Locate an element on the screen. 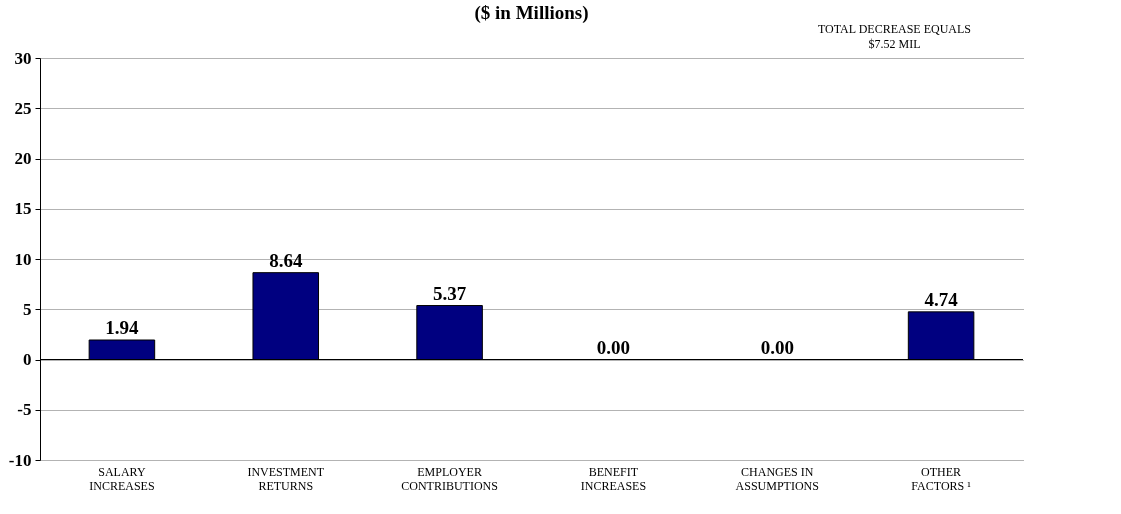 Image resolution: width=1121 pixels, height=514 pixels. x-tick-label: CHANGES IN ASSUMPTIONS is located at coordinates (777, 478).